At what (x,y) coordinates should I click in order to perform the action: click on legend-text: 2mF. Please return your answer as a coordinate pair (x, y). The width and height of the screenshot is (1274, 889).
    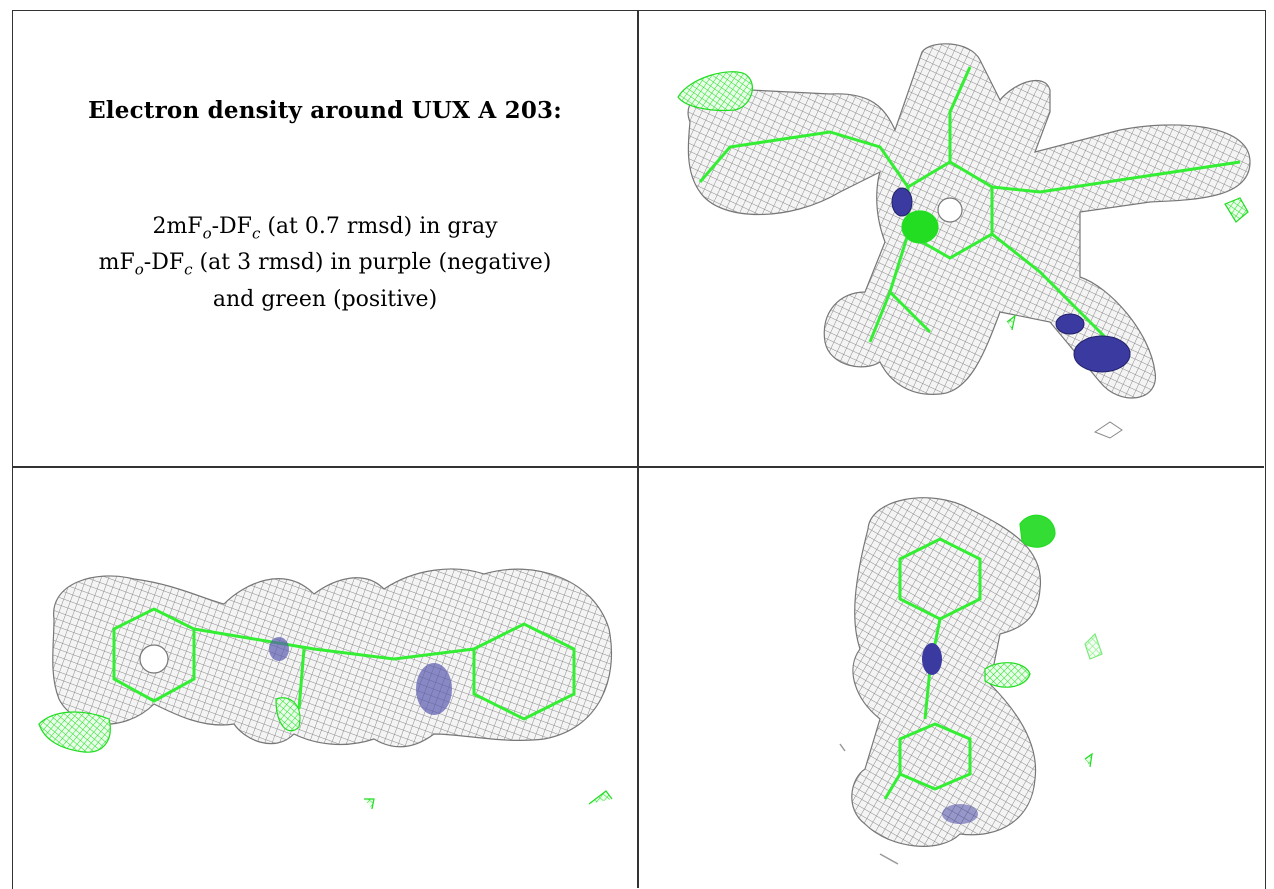
    Looking at the image, I should click on (177, 226).